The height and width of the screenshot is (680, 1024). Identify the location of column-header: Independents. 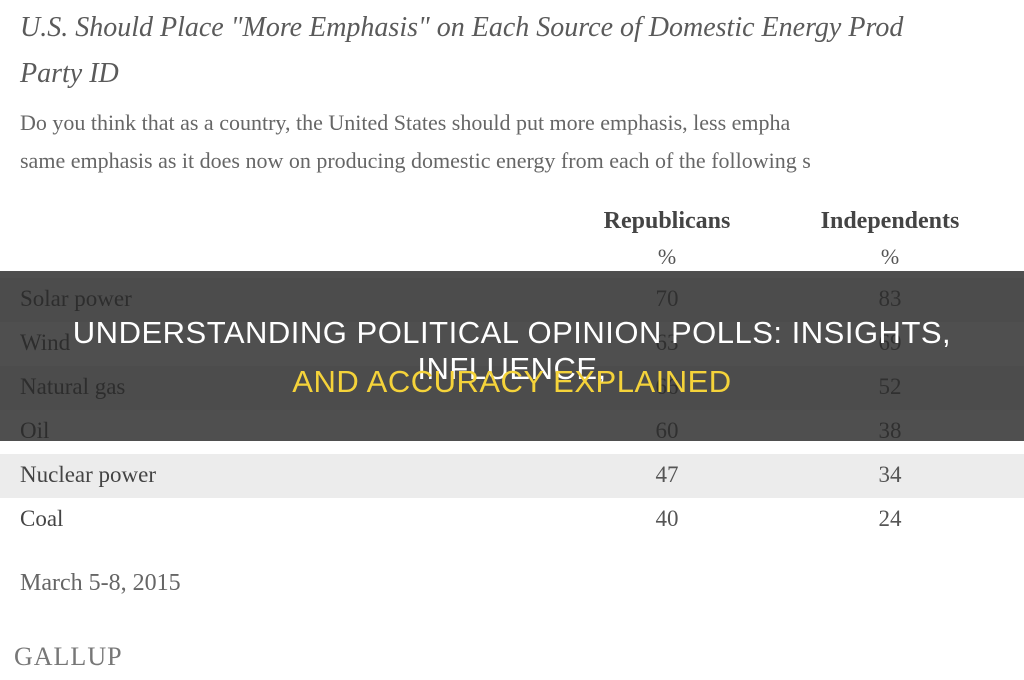
(890, 221).